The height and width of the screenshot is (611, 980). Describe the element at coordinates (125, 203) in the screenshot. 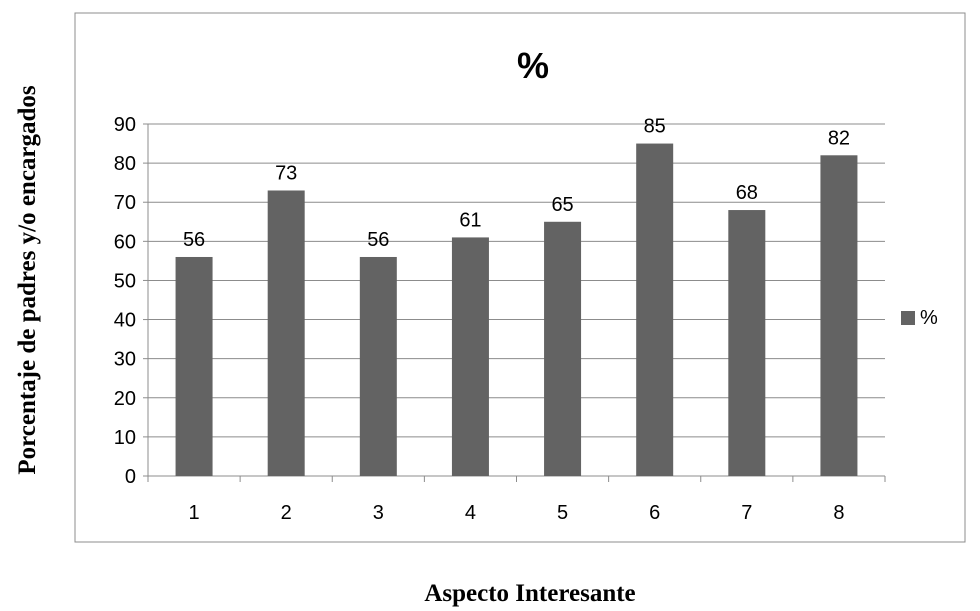

I see `y-tick-label: 70` at that location.